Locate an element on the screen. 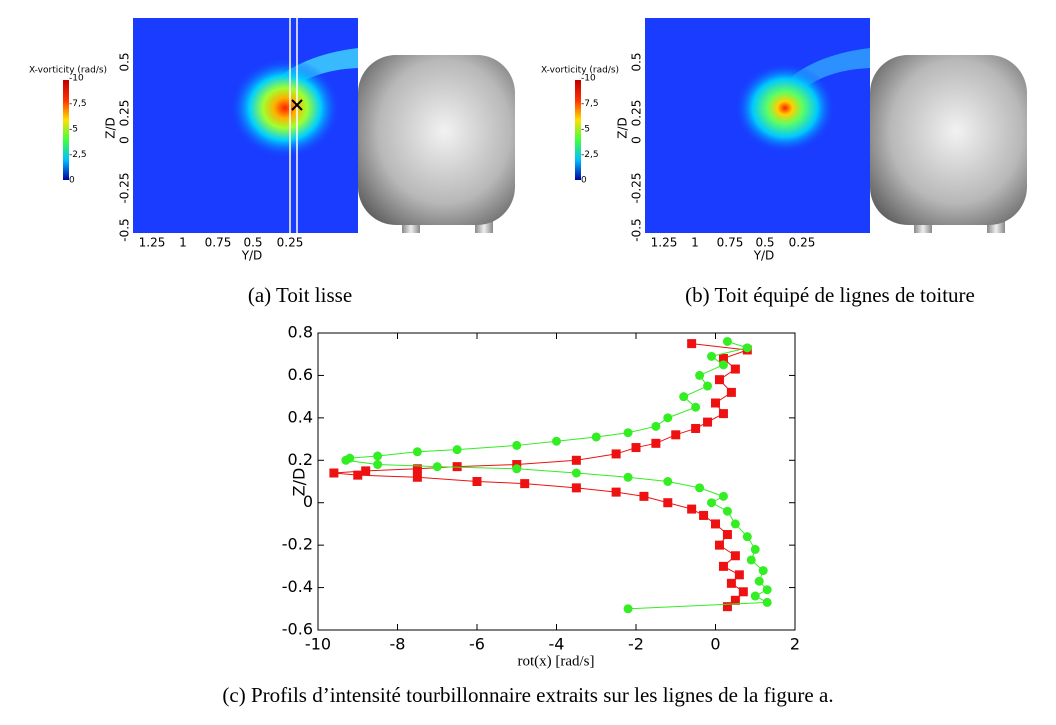  colorbar-tick-label: -5 is located at coordinates (585, 130).